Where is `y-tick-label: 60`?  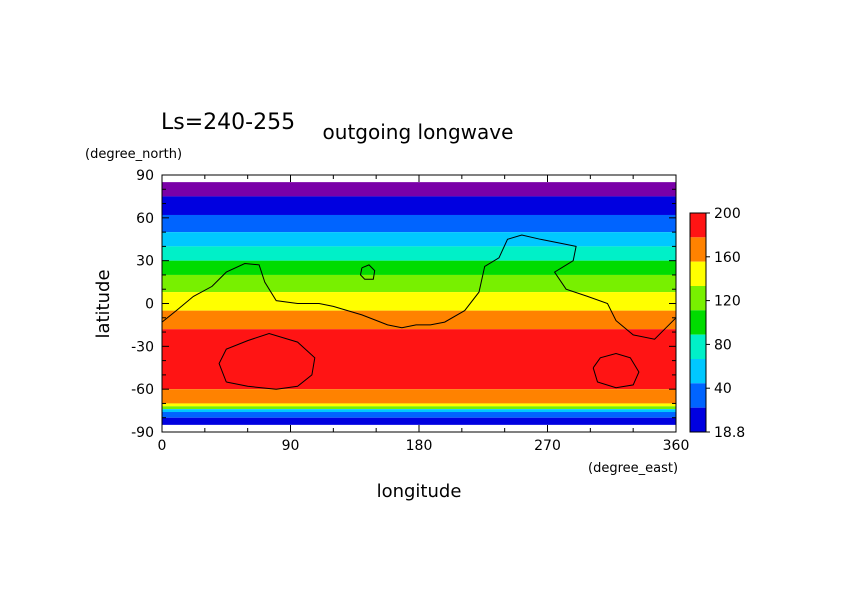
y-tick-label: 60 is located at coordinates (145, 219).